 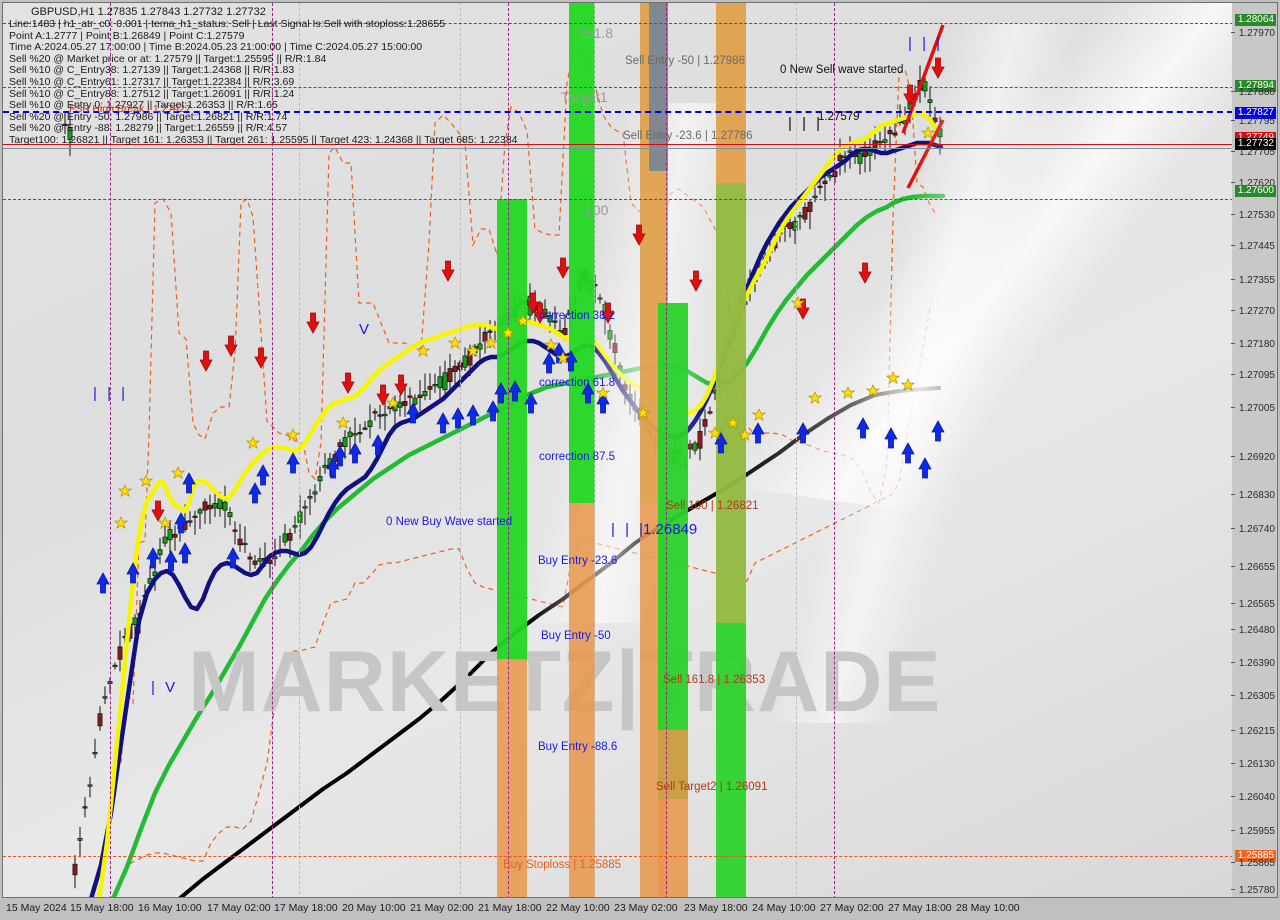 What do you see at coordinates (670, 529) in the screenshot?
I see `chart-label-17: 1.26849` at bounding box center [670, 529].